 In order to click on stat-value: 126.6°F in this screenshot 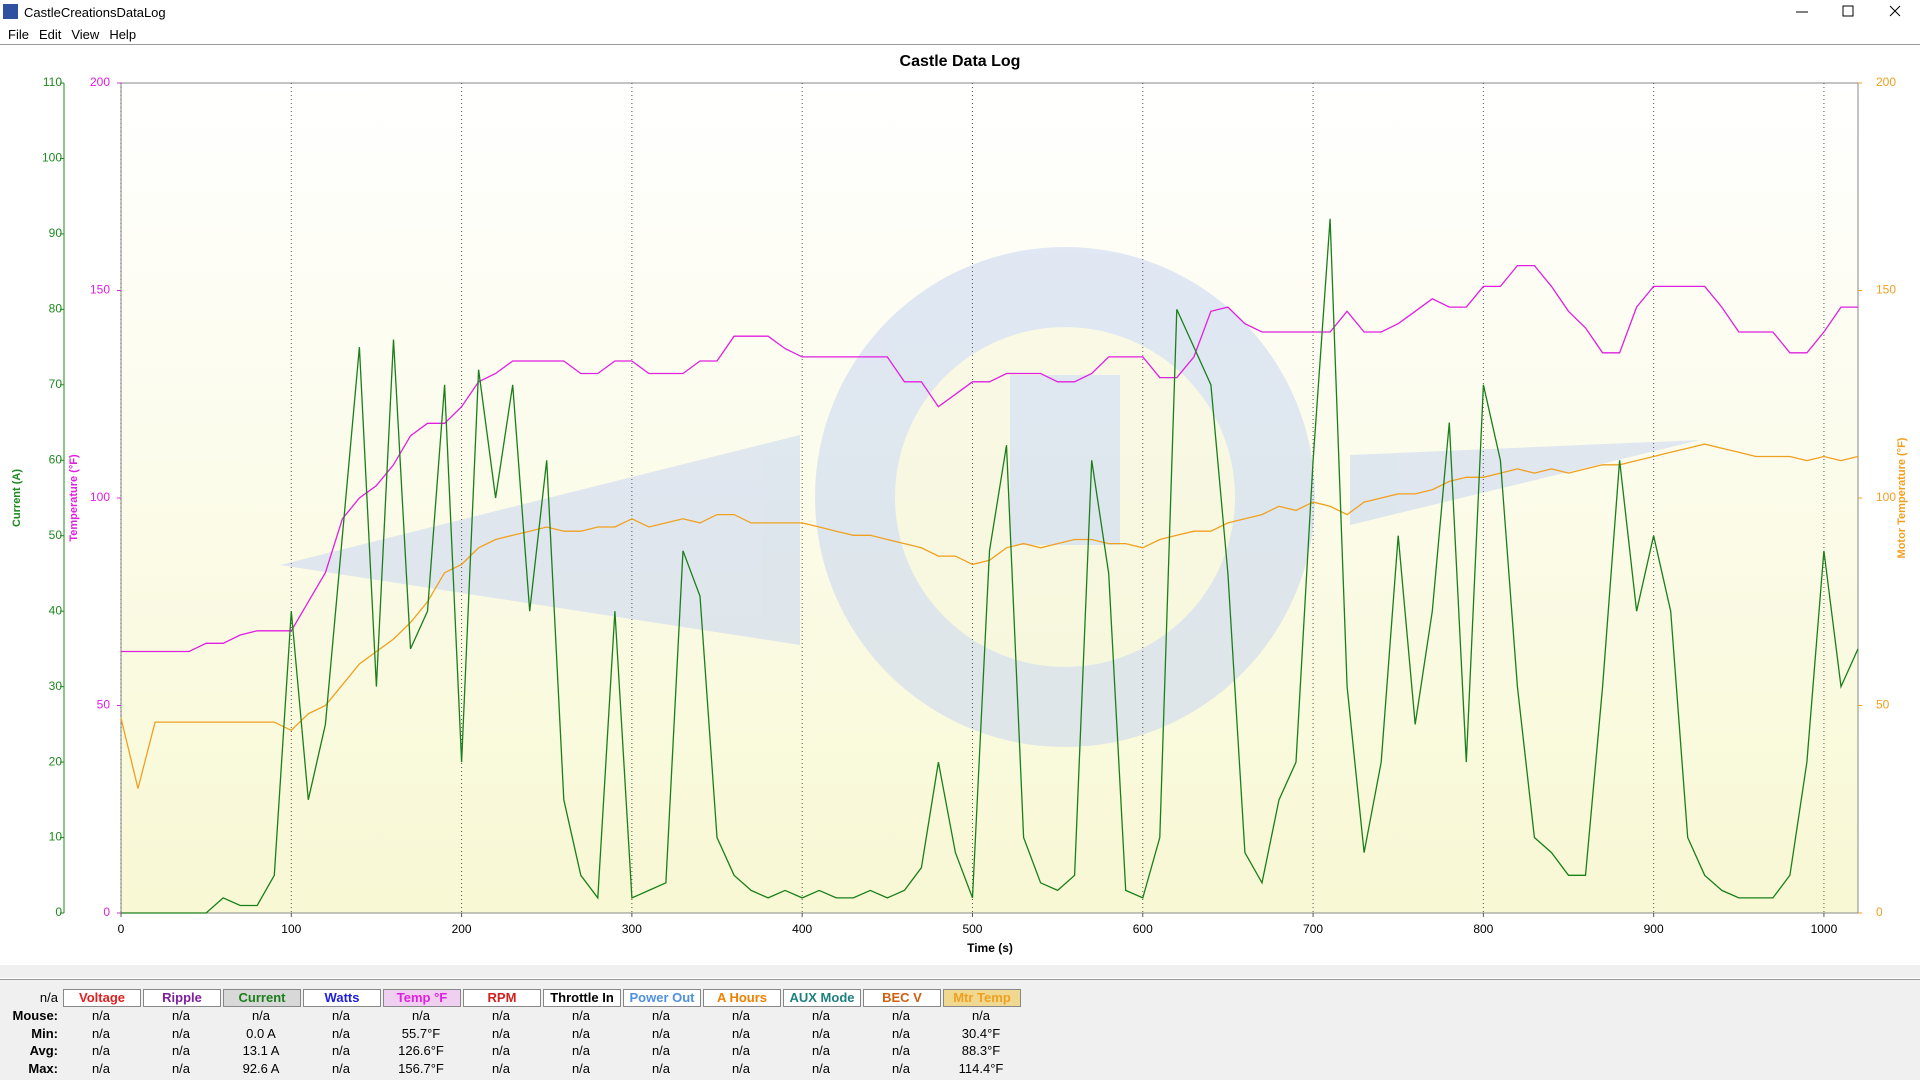, I will do `click(421, 1050)`.